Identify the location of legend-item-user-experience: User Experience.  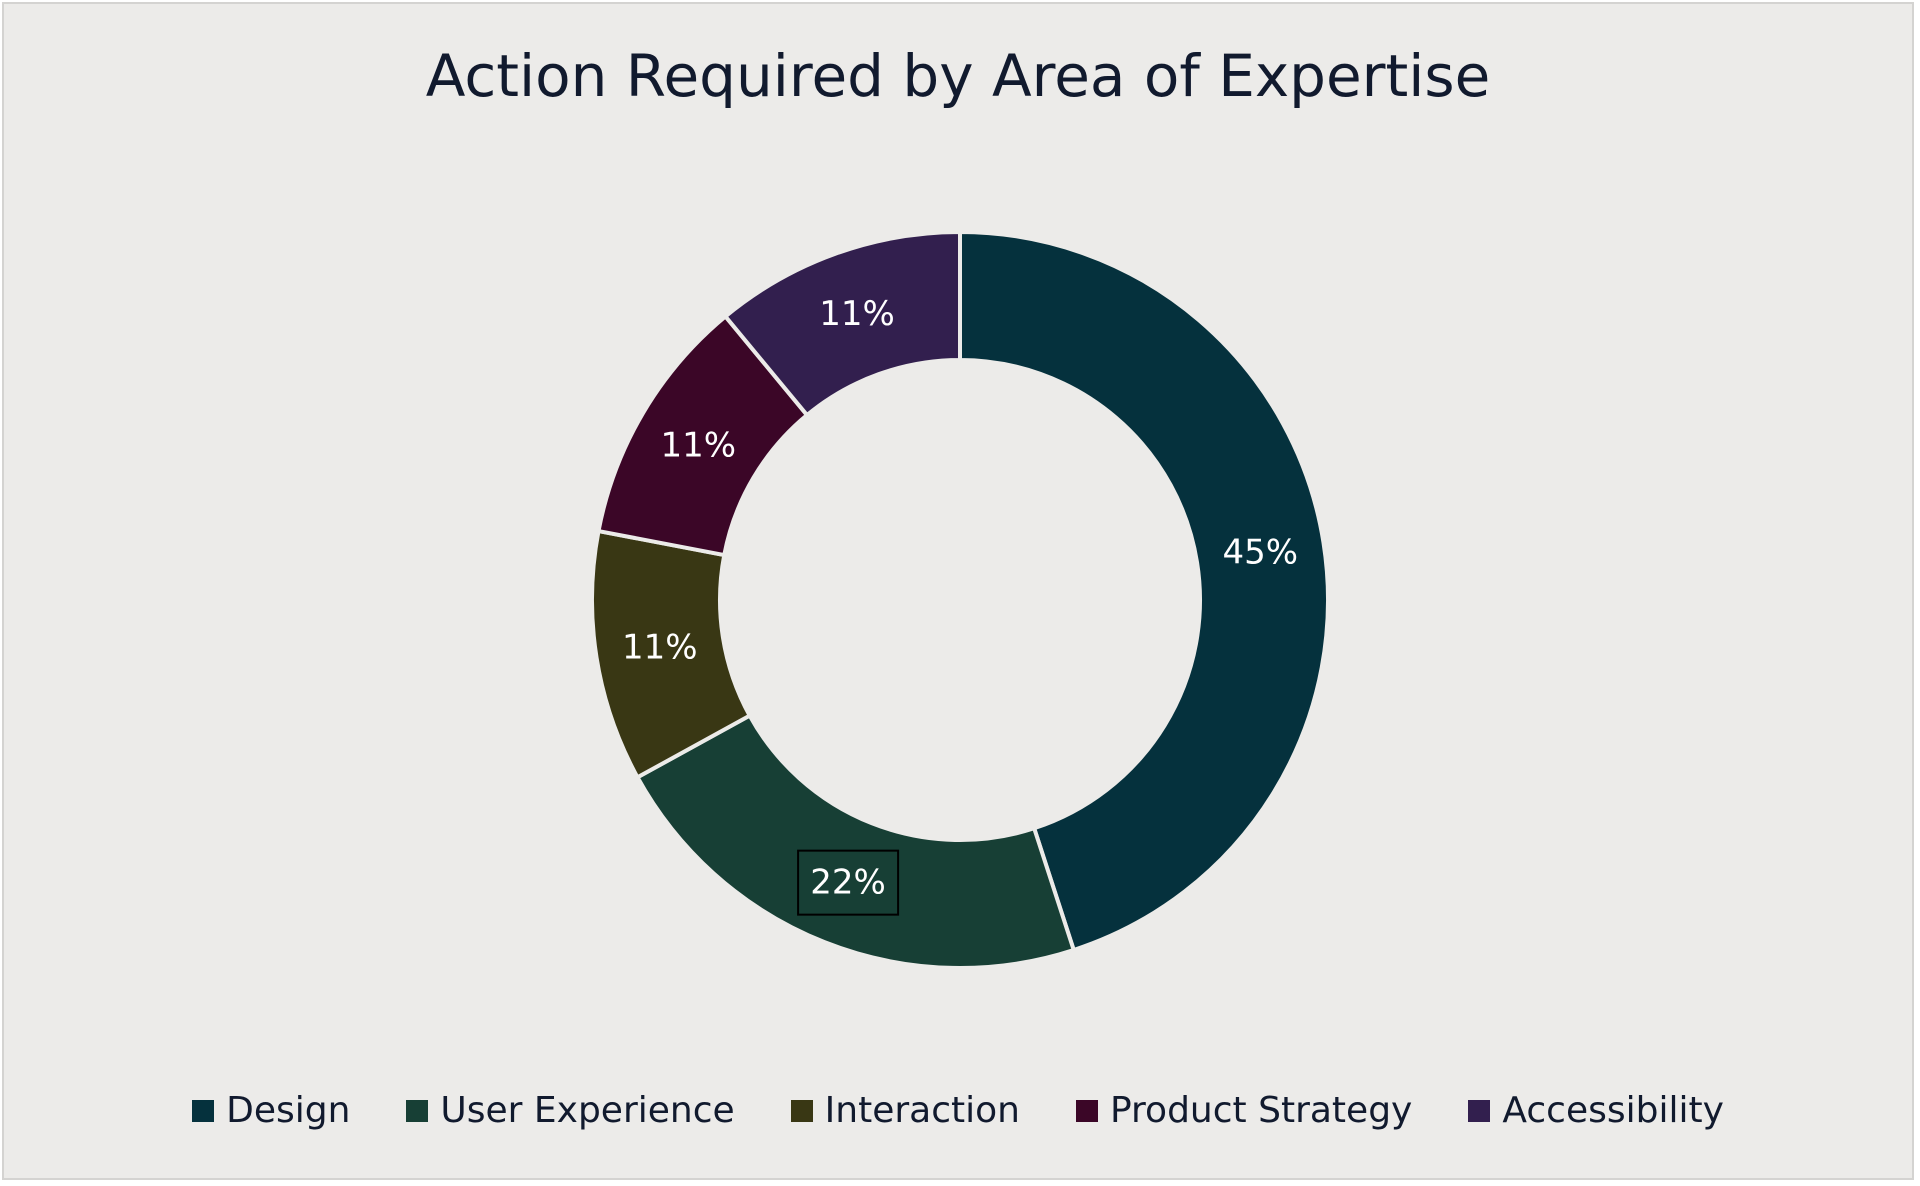
(570, 1110).